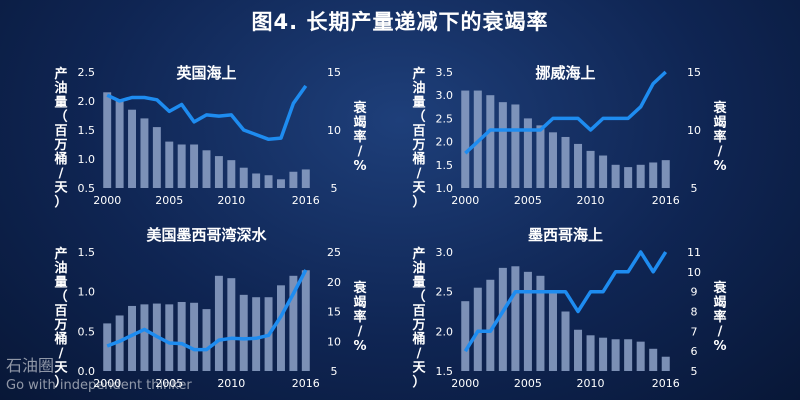 The height and width of the screenshot is (400, 800). I want to click on left-tick-label: 0.0, so click(87, 371).